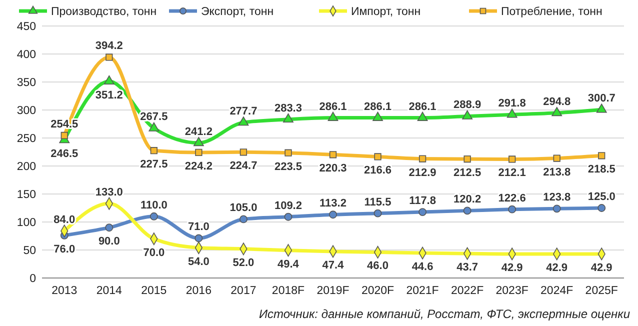  What do you see at coordinates (26, 27) in the screenshot?
I see `y-tick-label: 450` at bounding box center [26, 27].